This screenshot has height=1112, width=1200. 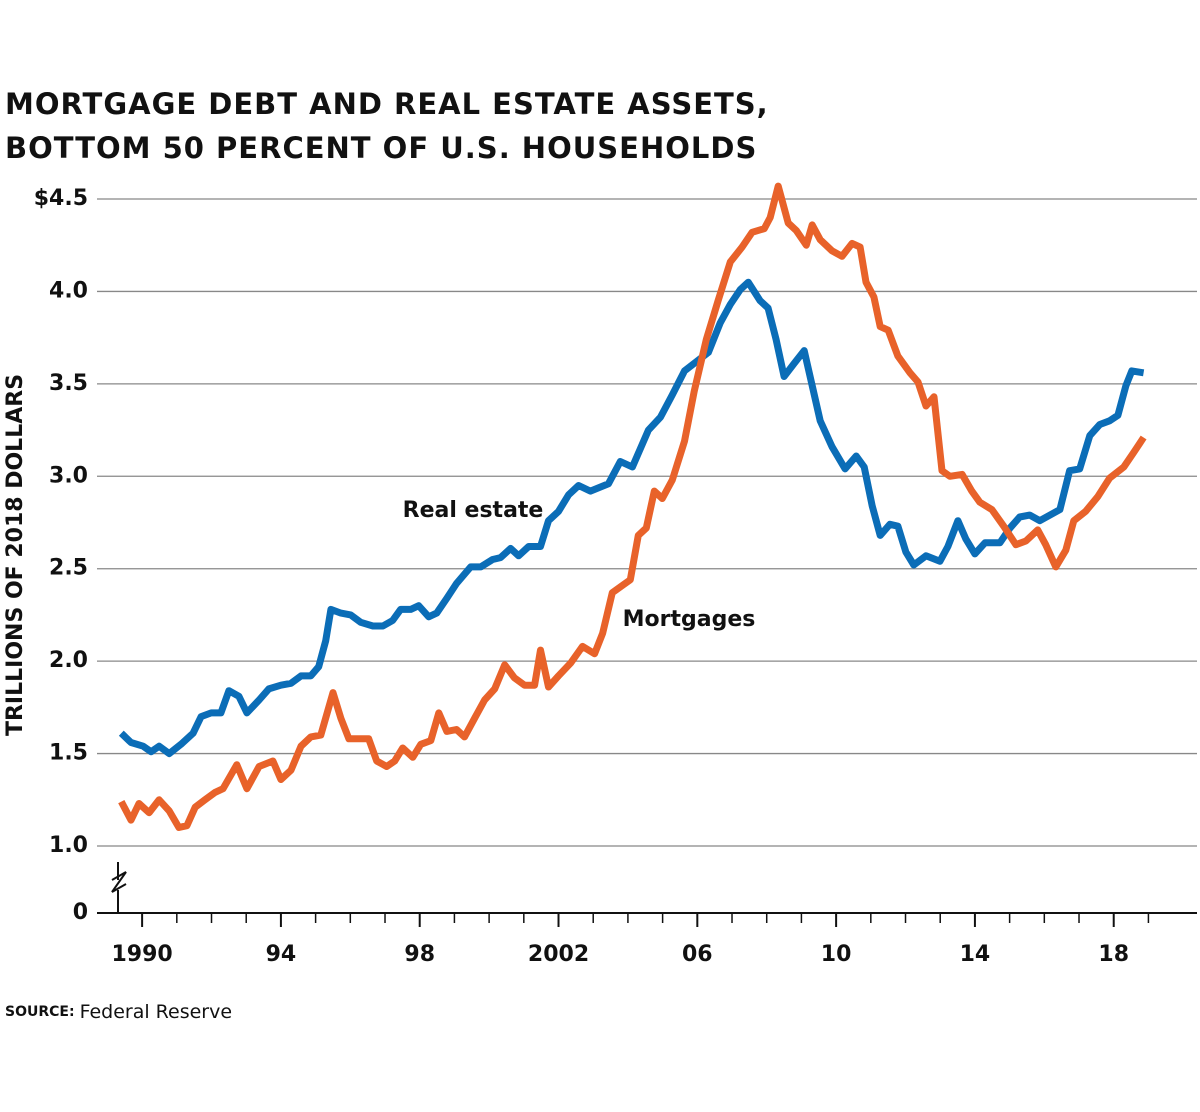 What do you see at coordinates (68, 290) in the screenshot?
I see `y-tick-label: 4.0` at bounding box center [68, 290].